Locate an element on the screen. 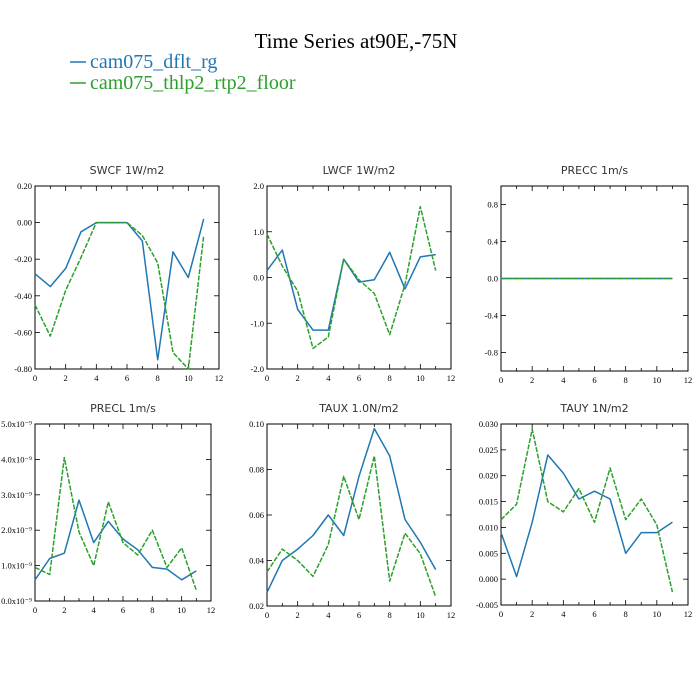  panel-title: PRECC 1m/s is located at coordinates (595, 170).